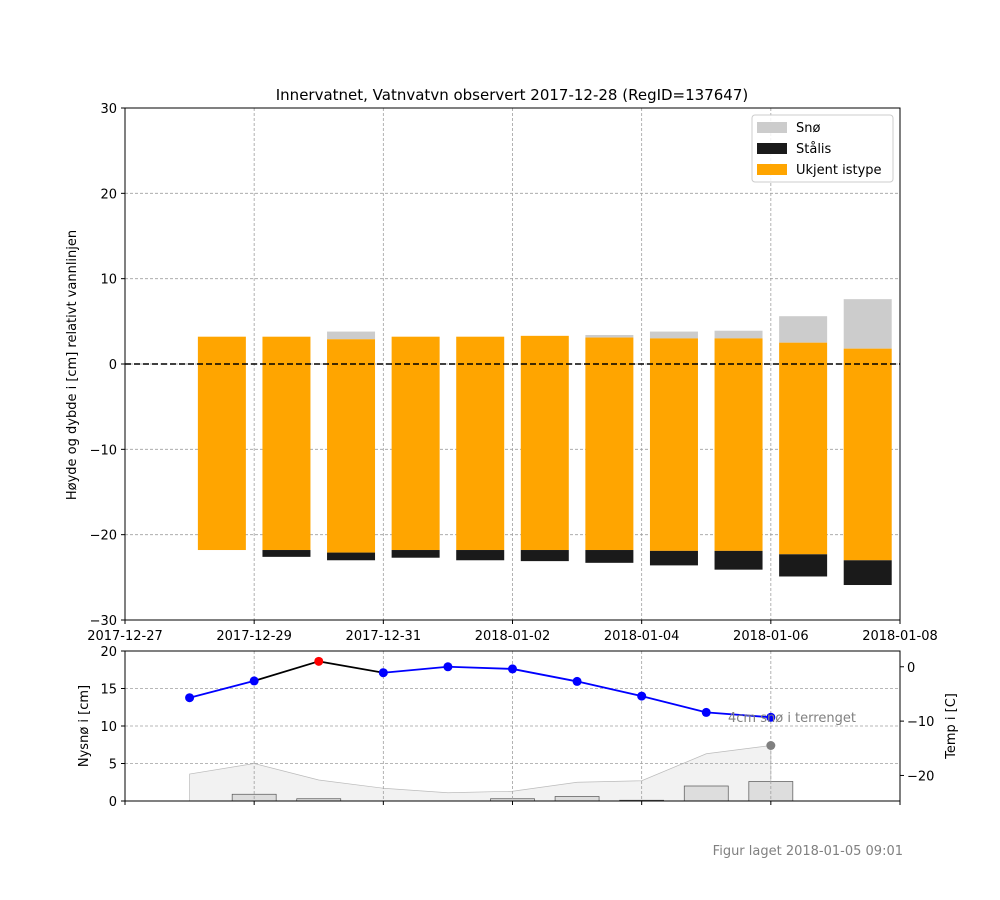 Image resolution: width=1000 pixels, height=900 pixels. What do you see at coordinates (108, 194) in the screenshot?
I see `main-y-tick-label: 20` at bounding box center [108, 194].